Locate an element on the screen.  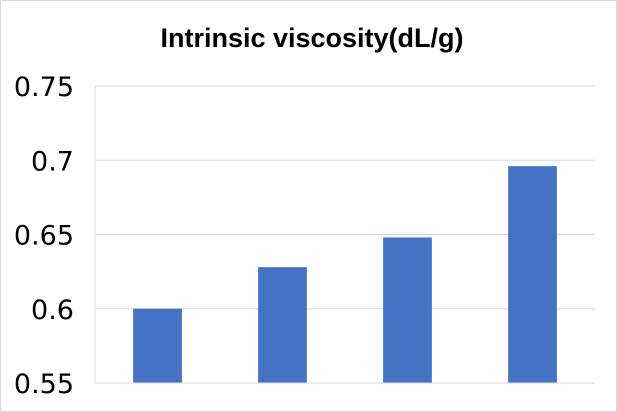
y-tick-label: 0.65 is located at coordinates (44, 236).